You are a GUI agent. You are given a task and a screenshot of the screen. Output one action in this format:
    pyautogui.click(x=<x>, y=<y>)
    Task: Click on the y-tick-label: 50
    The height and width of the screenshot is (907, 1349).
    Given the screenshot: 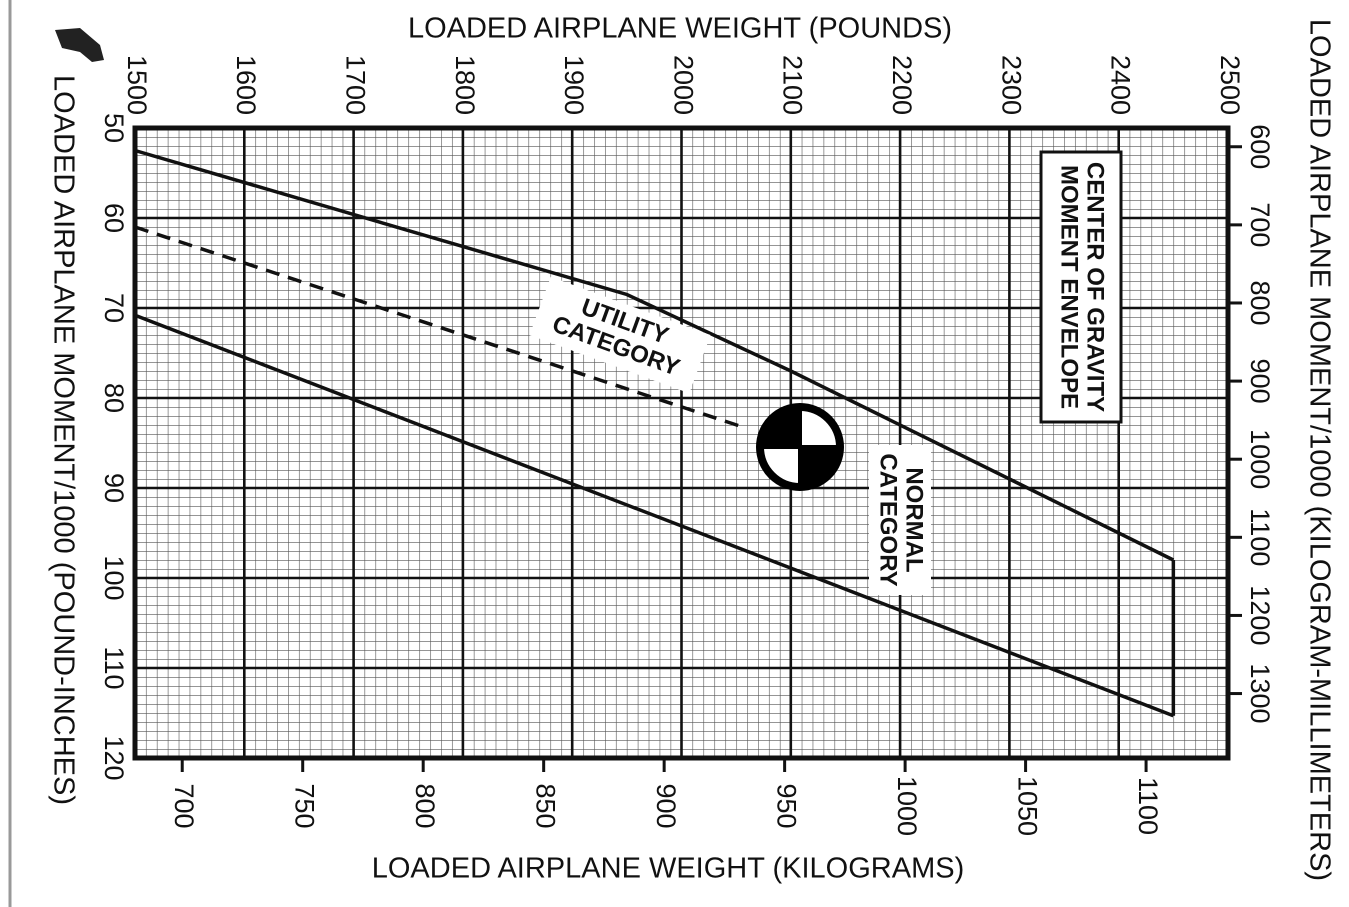 What is the action you would take?
    pyautogui.click(x=114, y=128)
    